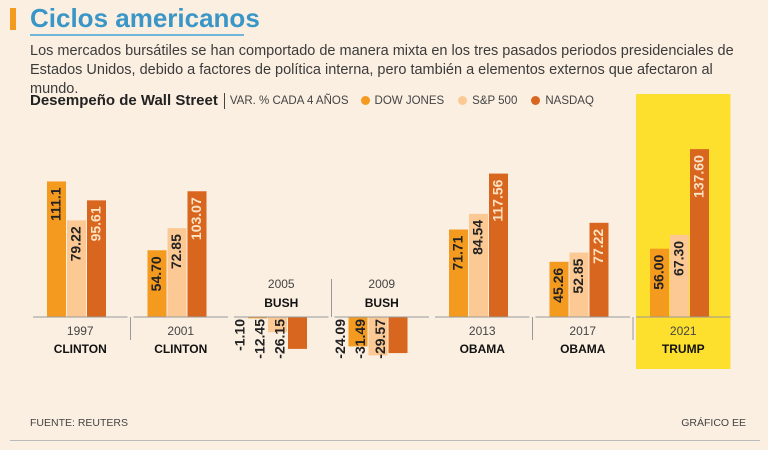 This screenshot has height=450, width=768. What do you see at coordinates (558, 285) in the screenshot?
I see `value-label: 45.26` at bounding box center [558, 285].